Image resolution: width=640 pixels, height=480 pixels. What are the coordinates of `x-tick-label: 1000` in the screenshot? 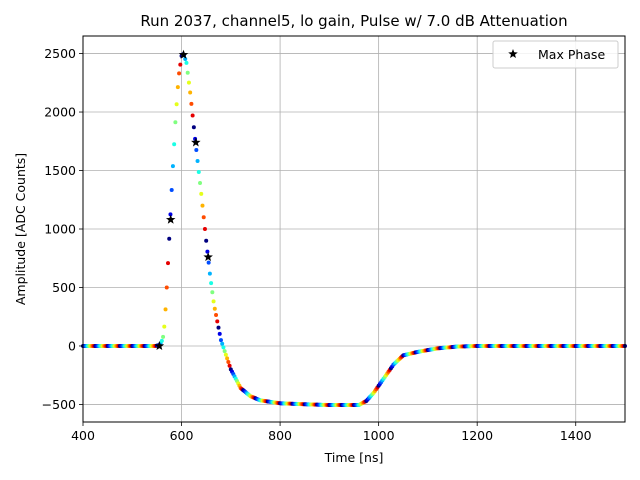 It's located at (379, 435).